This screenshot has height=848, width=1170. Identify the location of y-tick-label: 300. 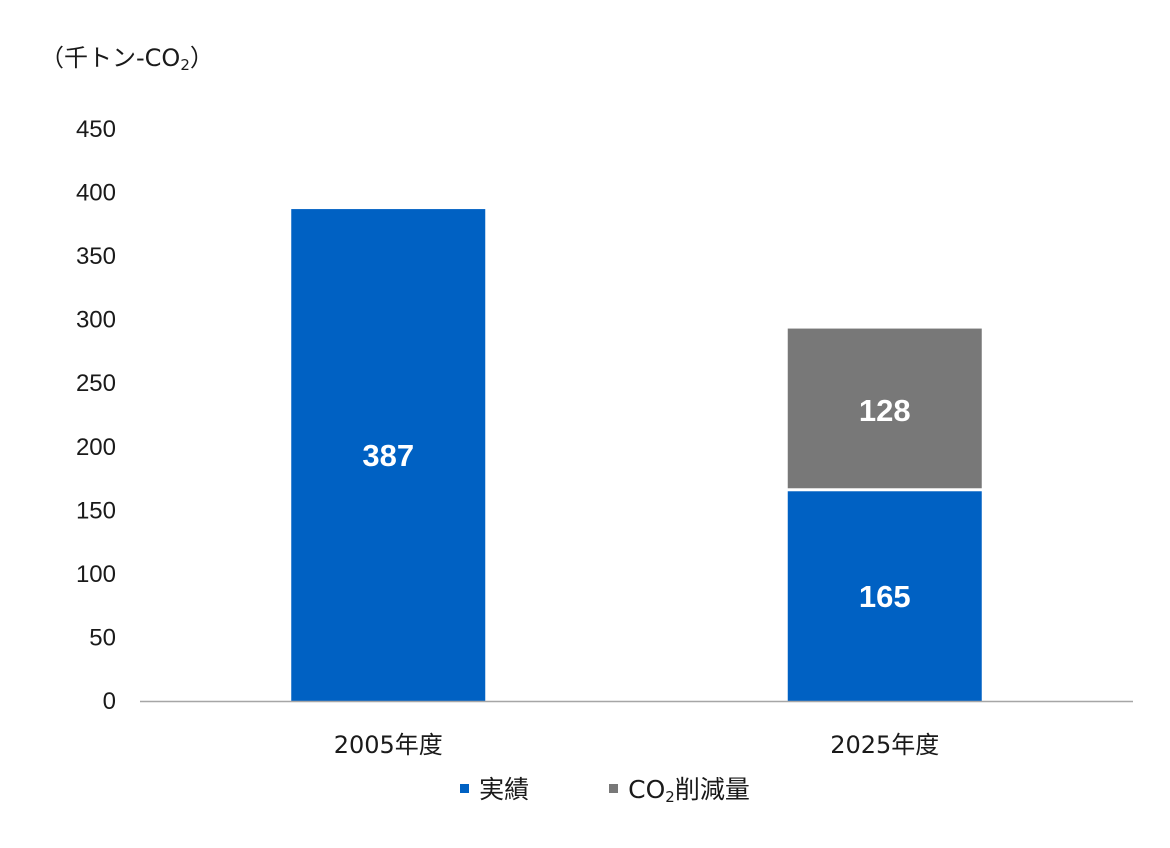
(96, 320).